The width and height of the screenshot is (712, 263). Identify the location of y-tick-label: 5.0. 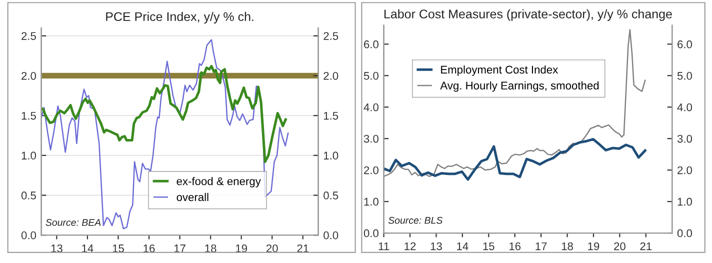
(371, 76).